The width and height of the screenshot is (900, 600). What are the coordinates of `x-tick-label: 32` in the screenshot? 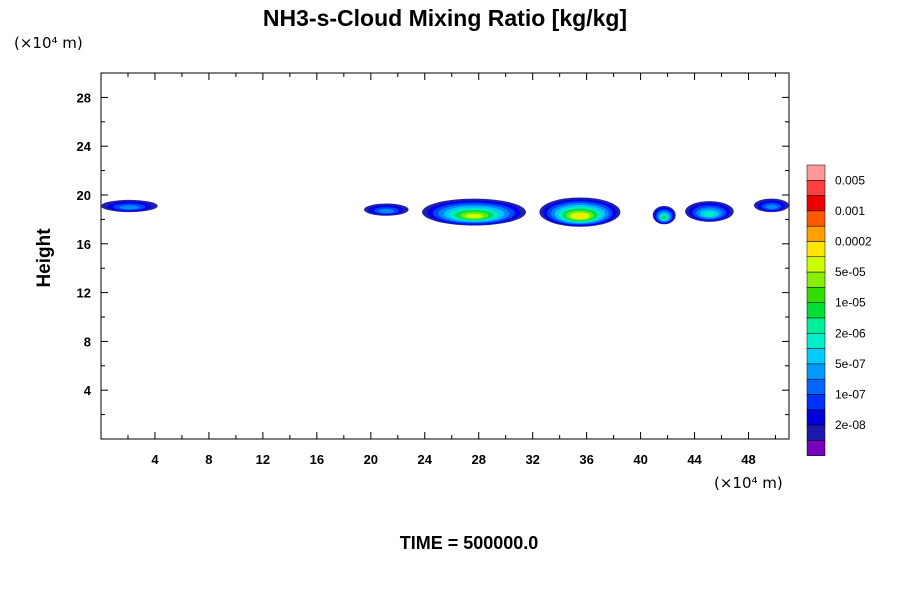 It's located at (532, 459).